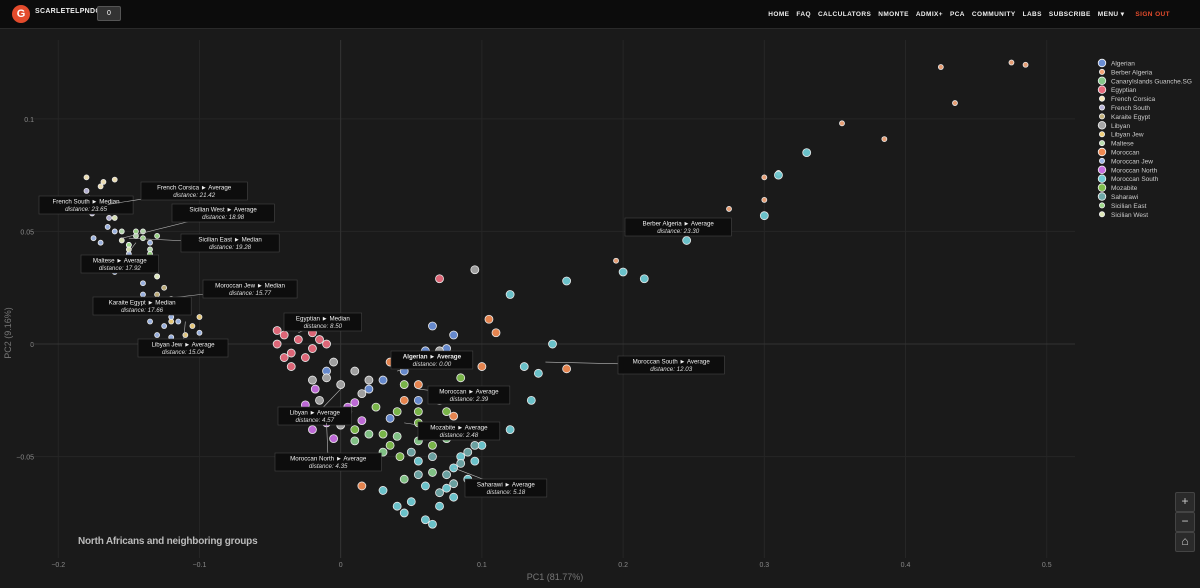 The height and width of the screenshot is (588, 1200). What do you see at coordinates (1032, 14) in the screenshot?
I see `nav-labs: LABS` at bounding box center [1032, 14].